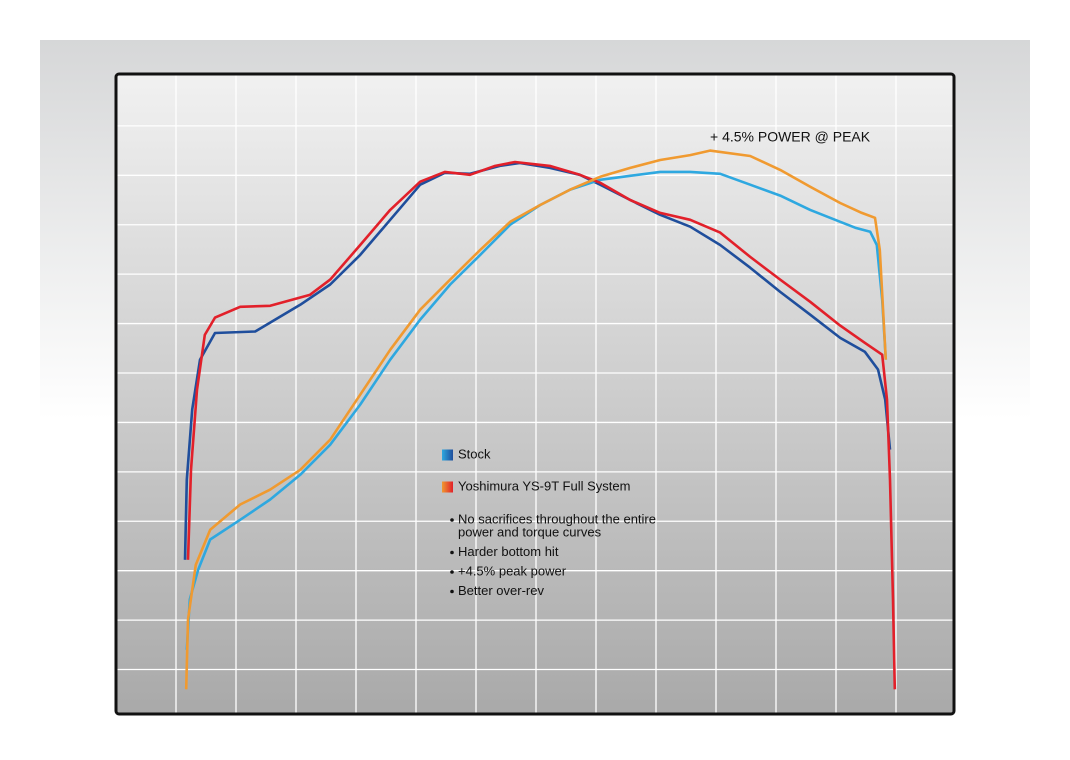 Image resolution: width=1070 pixels, height=760 pixels. What do you see at coordinates (557, 518) in the screenshot?
I see `note-text: No sacrifices throughout the entire` at bounding box center [557, 518].